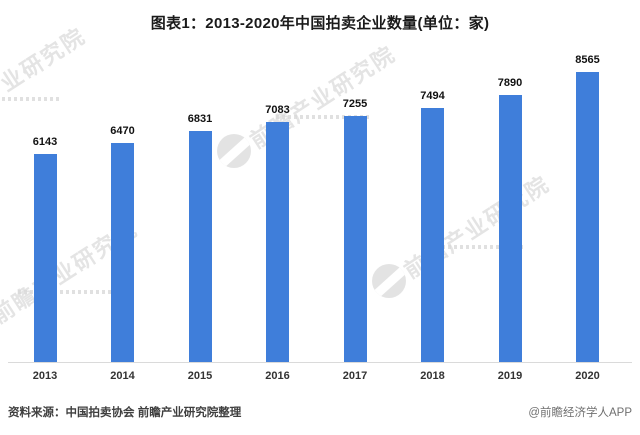  I want to click on x-tick-label-2017: 2017, so click(355, 376).